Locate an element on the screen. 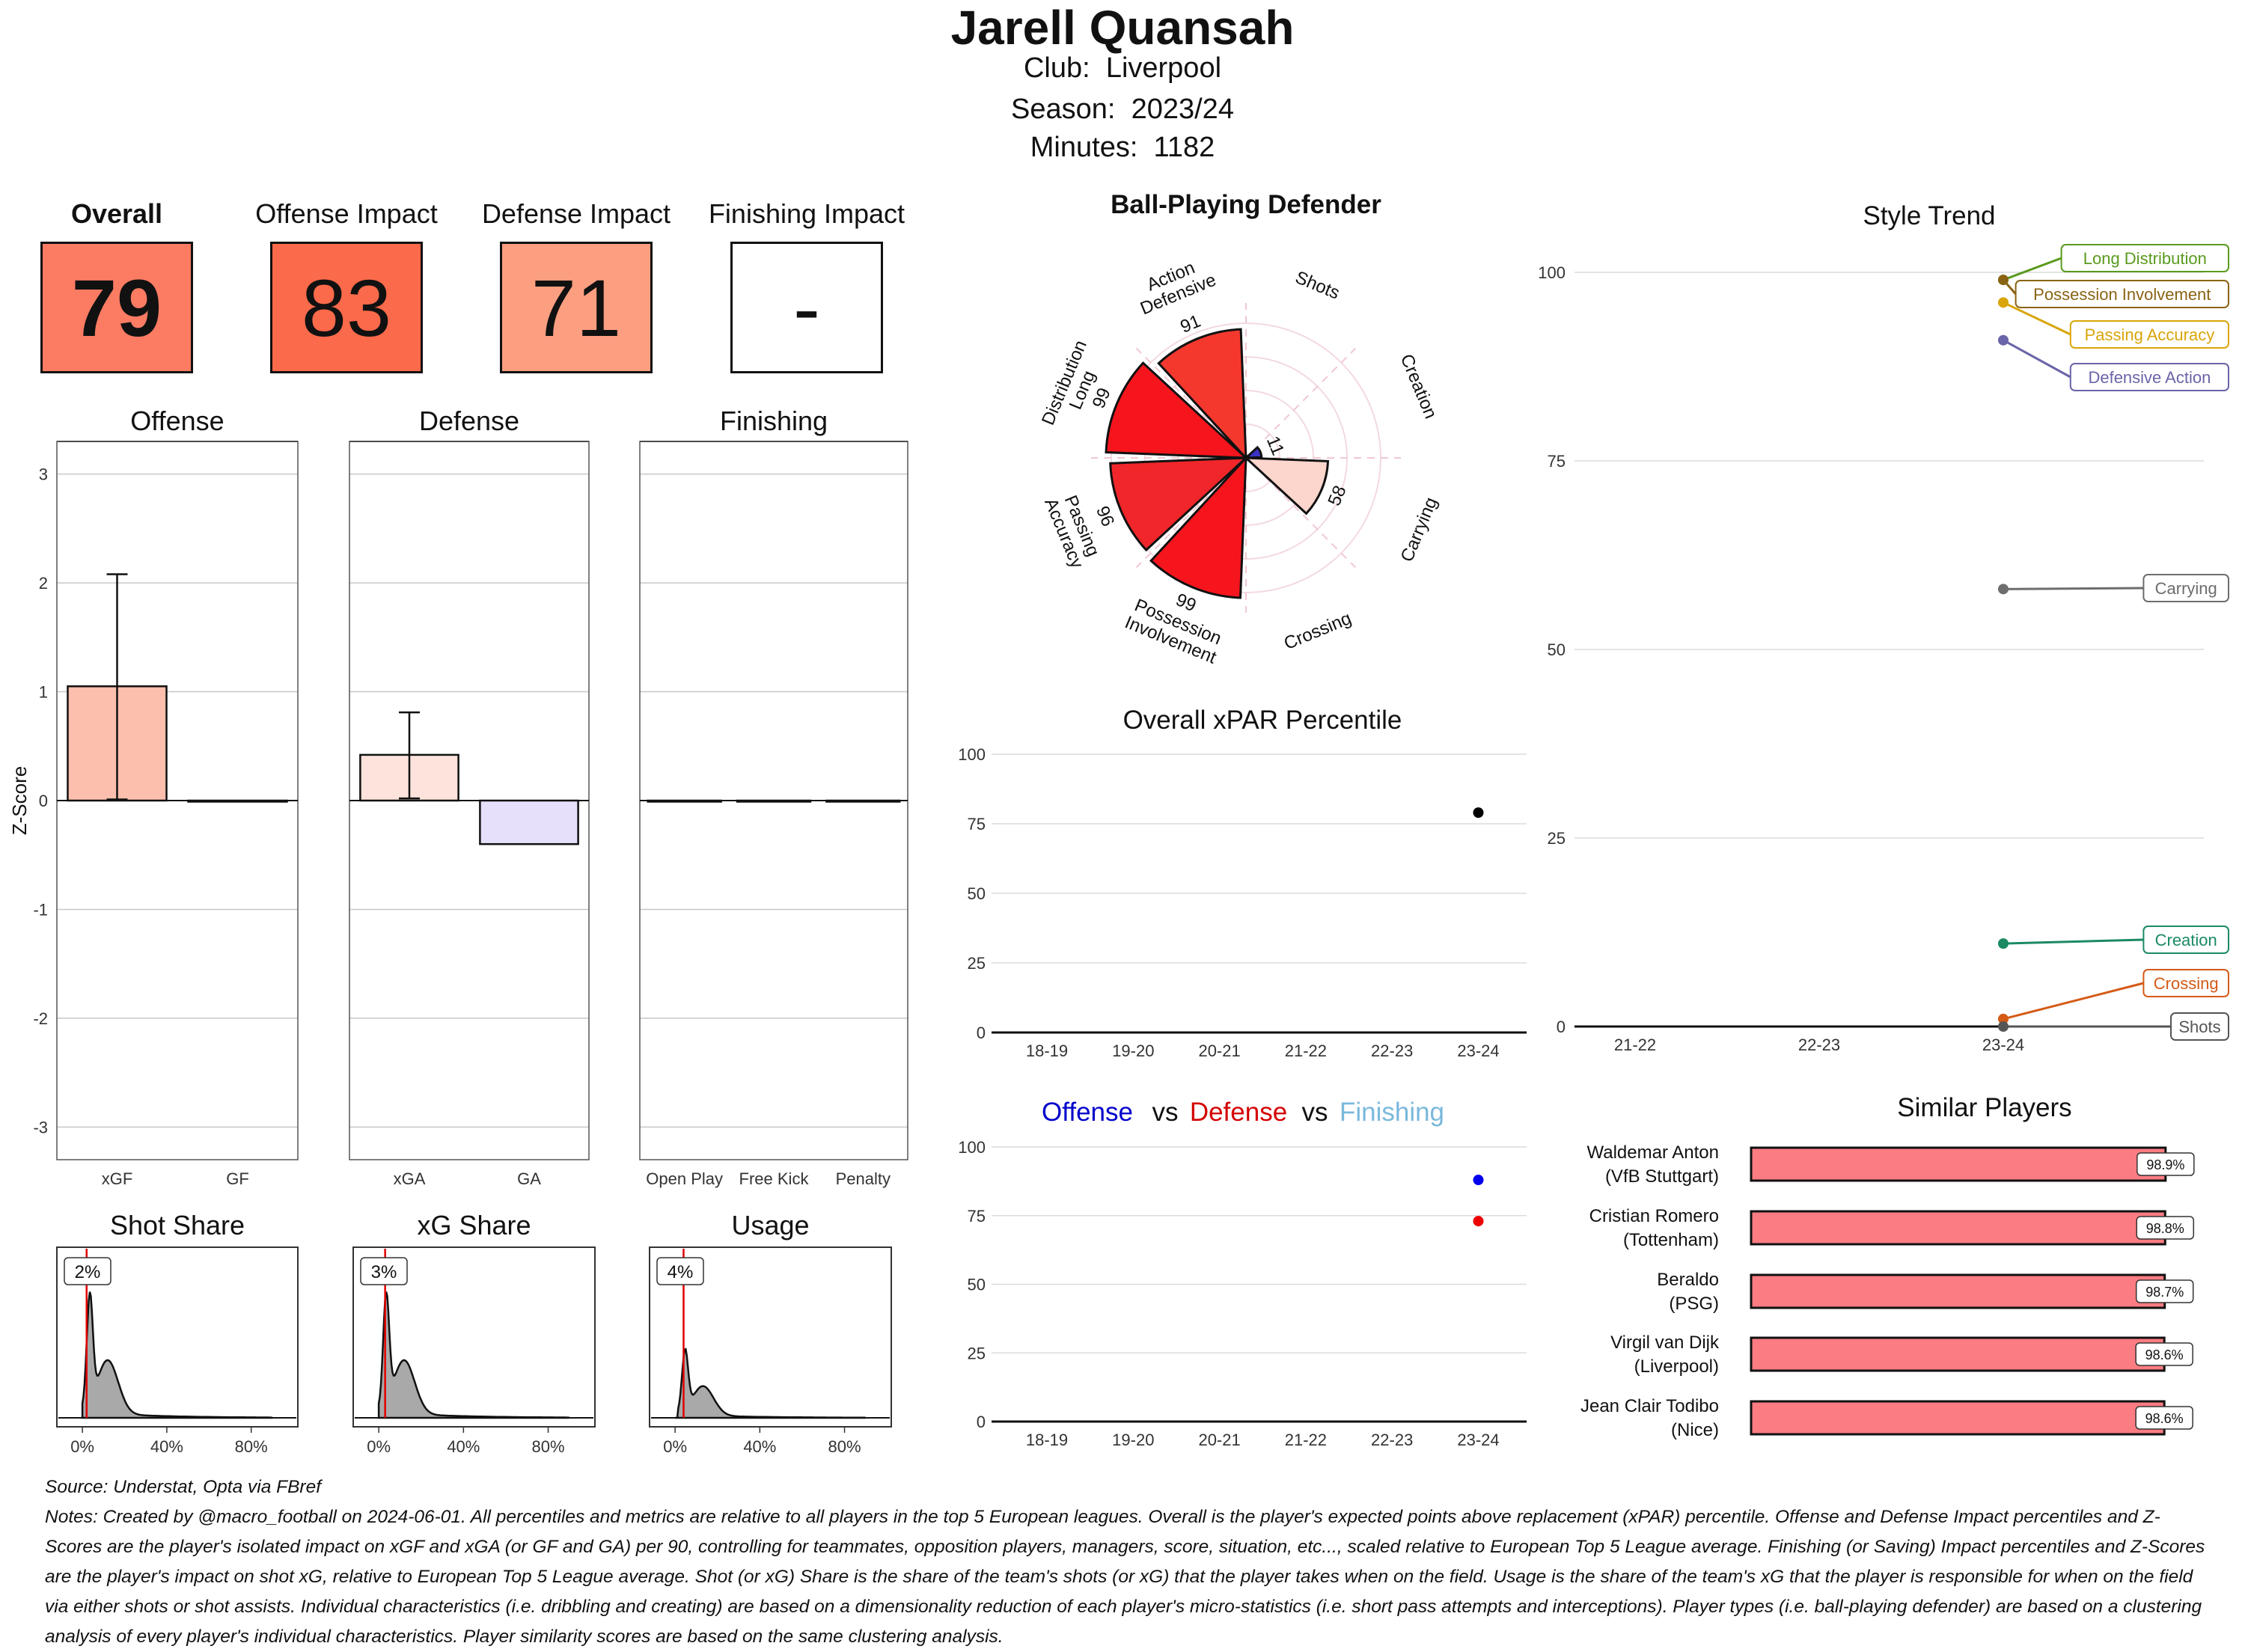  zscore-tick-label: -2 is located at coordinates (40, 1018).